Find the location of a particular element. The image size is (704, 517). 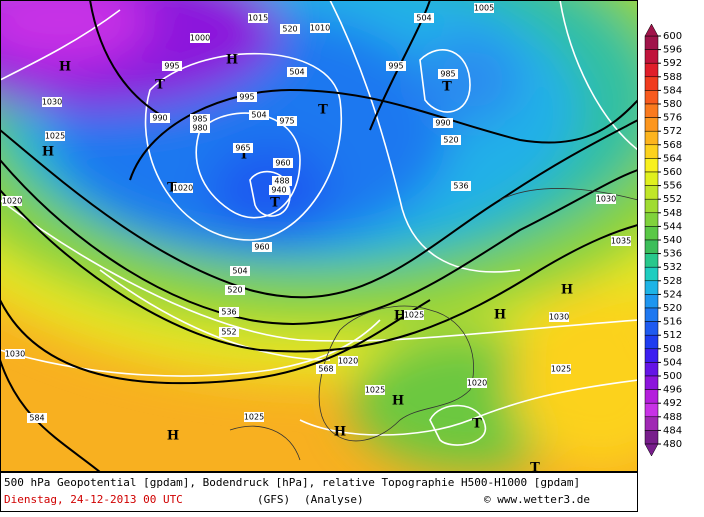

colorbar-tick-label: 588 is located at coordinates (672, 77).